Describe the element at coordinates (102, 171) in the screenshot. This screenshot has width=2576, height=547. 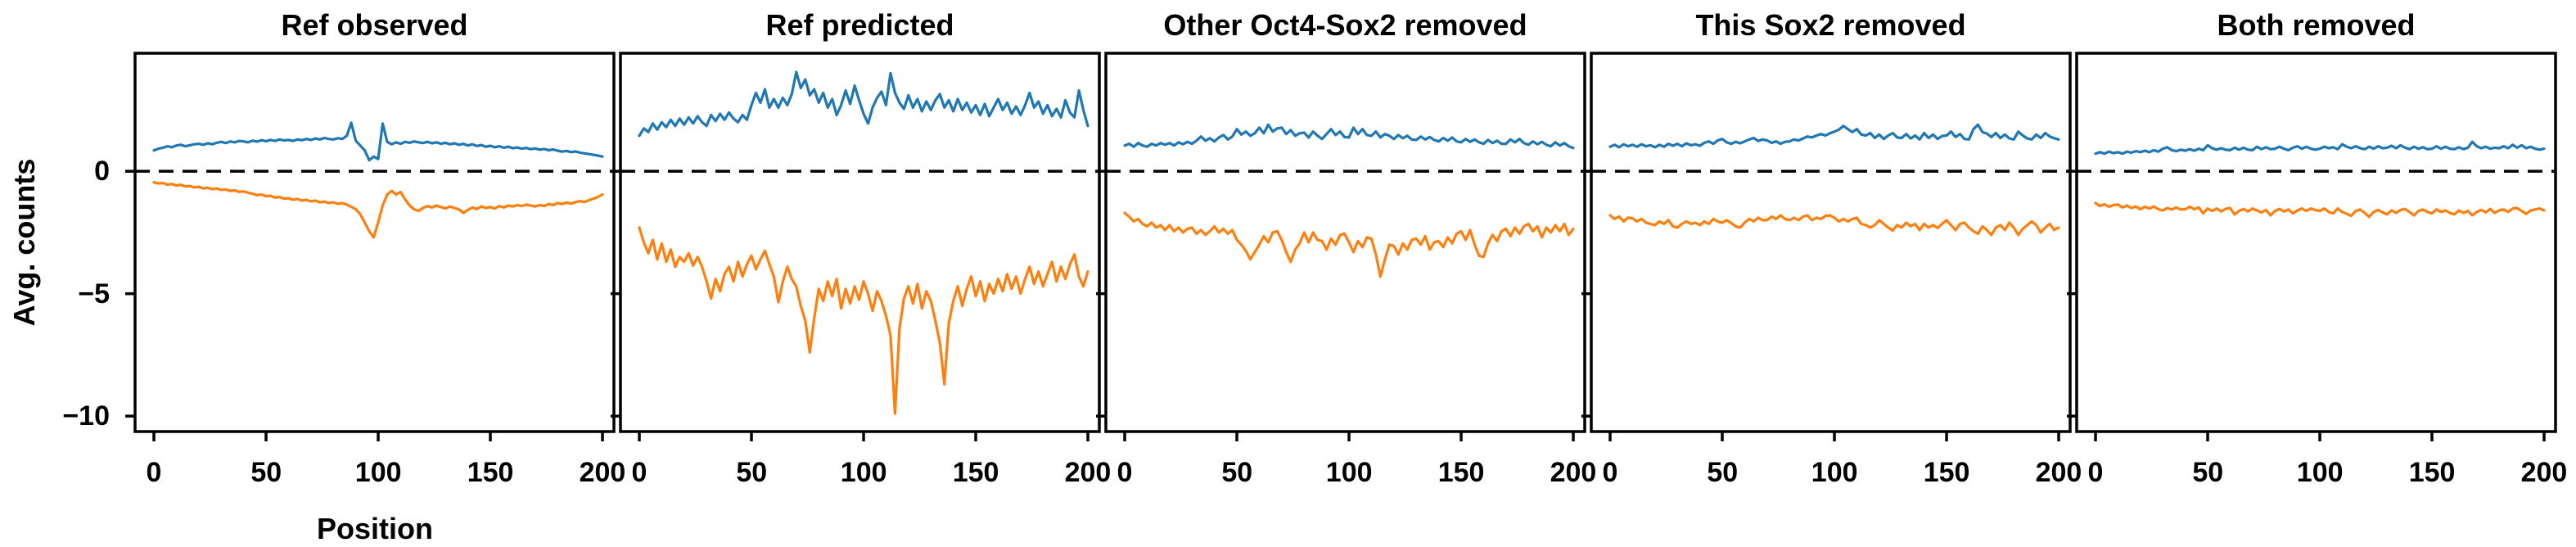
I see `y-tick-label-0: 0` at that location.